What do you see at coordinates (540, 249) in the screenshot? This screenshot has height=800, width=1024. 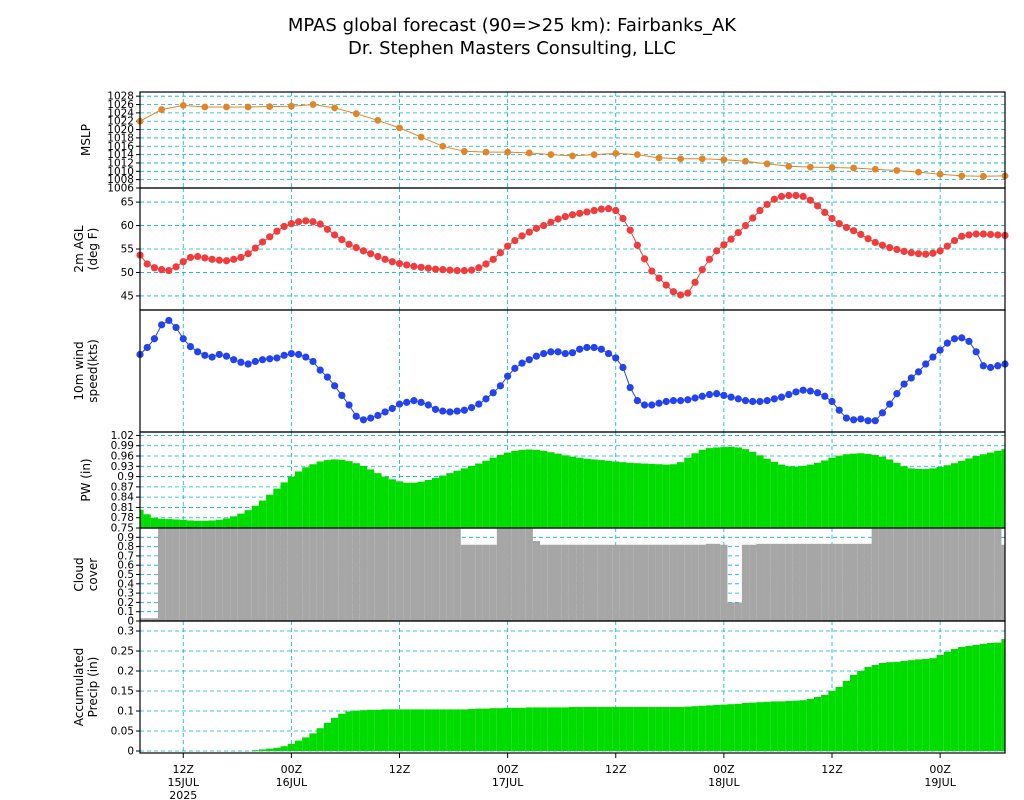 I see `panel-temperature: 45 50 55 60 65 2m AGL (deg F)` at bounding box center [540, 249].